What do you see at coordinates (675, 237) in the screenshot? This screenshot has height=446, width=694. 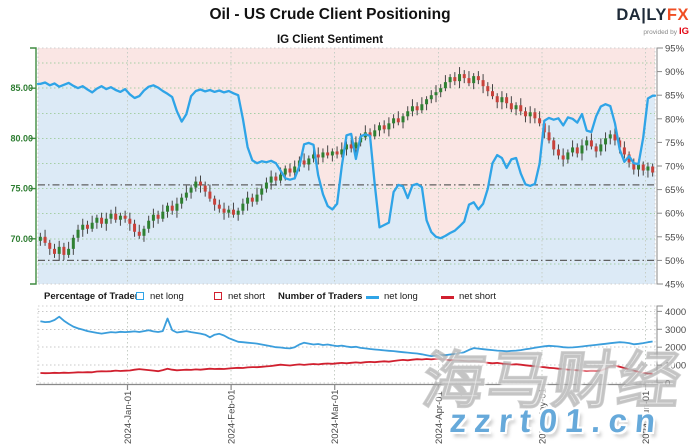 I see `svg-text: 55%` at bounding box center [675, 237].